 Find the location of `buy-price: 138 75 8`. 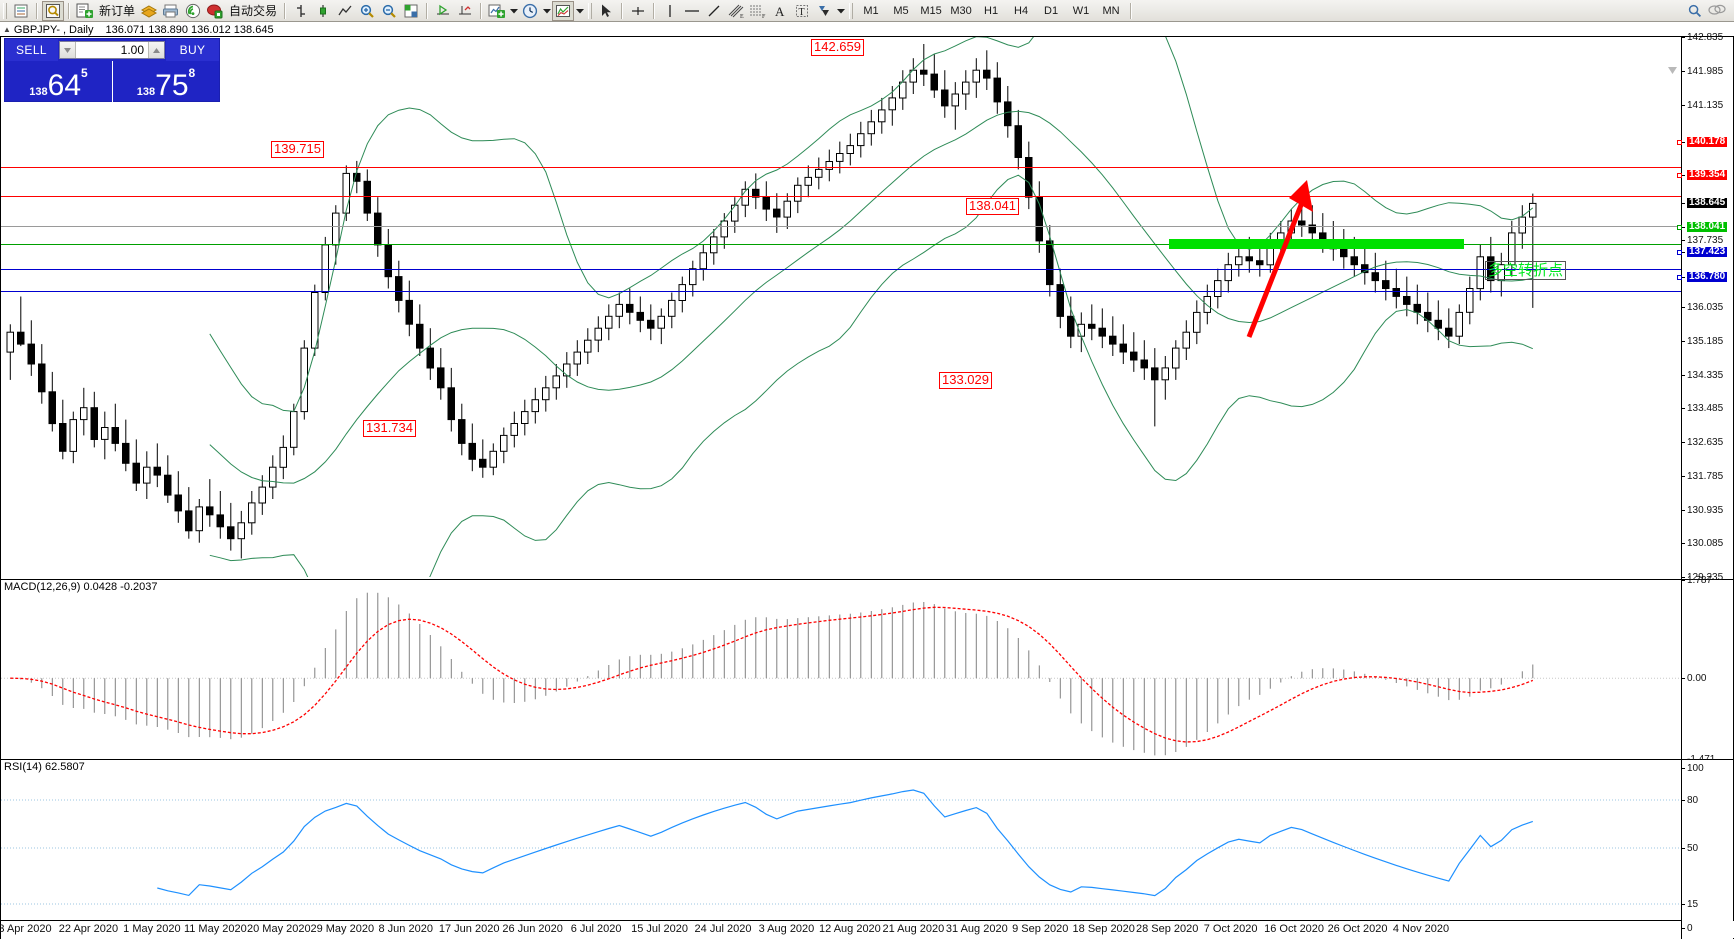

buy-price: 138 75 8 is located at coordinates (165, 81).